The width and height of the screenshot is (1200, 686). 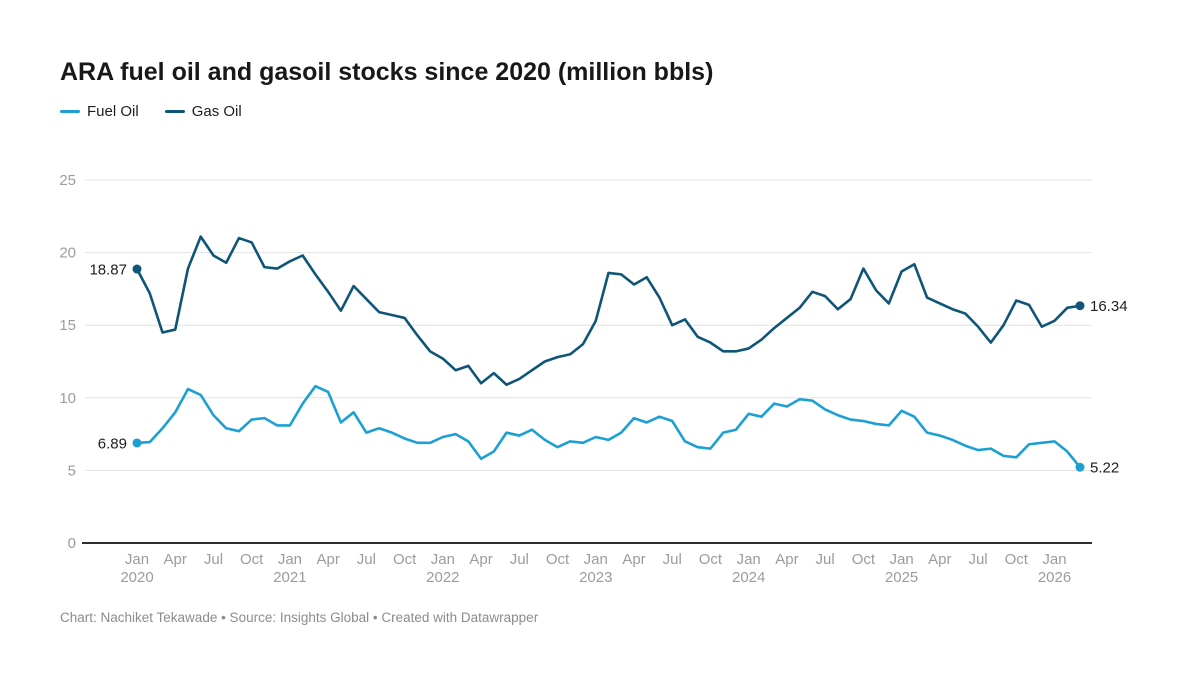 I want to click on legend-item-fuel-oil: Fuel Oil, so click(x=99, y=111).